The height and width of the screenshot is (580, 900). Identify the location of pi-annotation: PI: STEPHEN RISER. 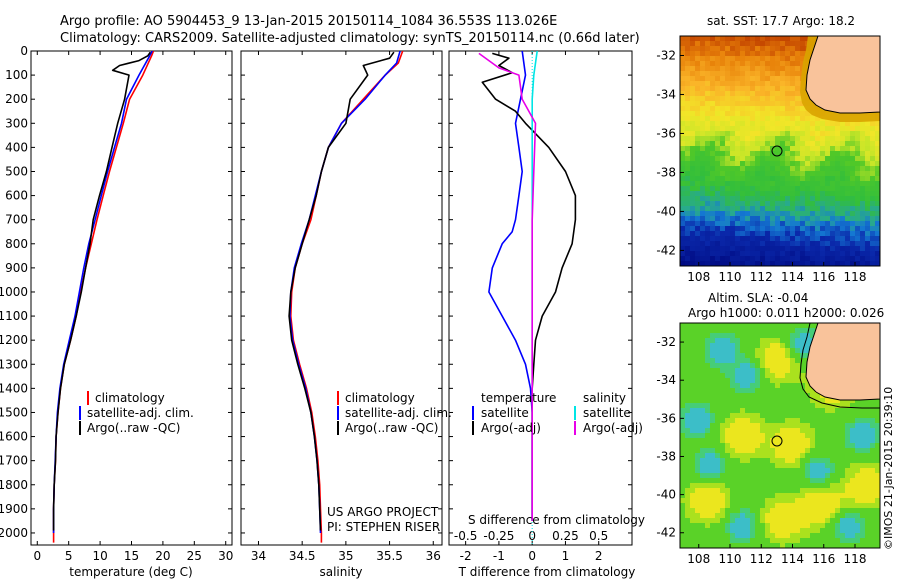
(383, 527).